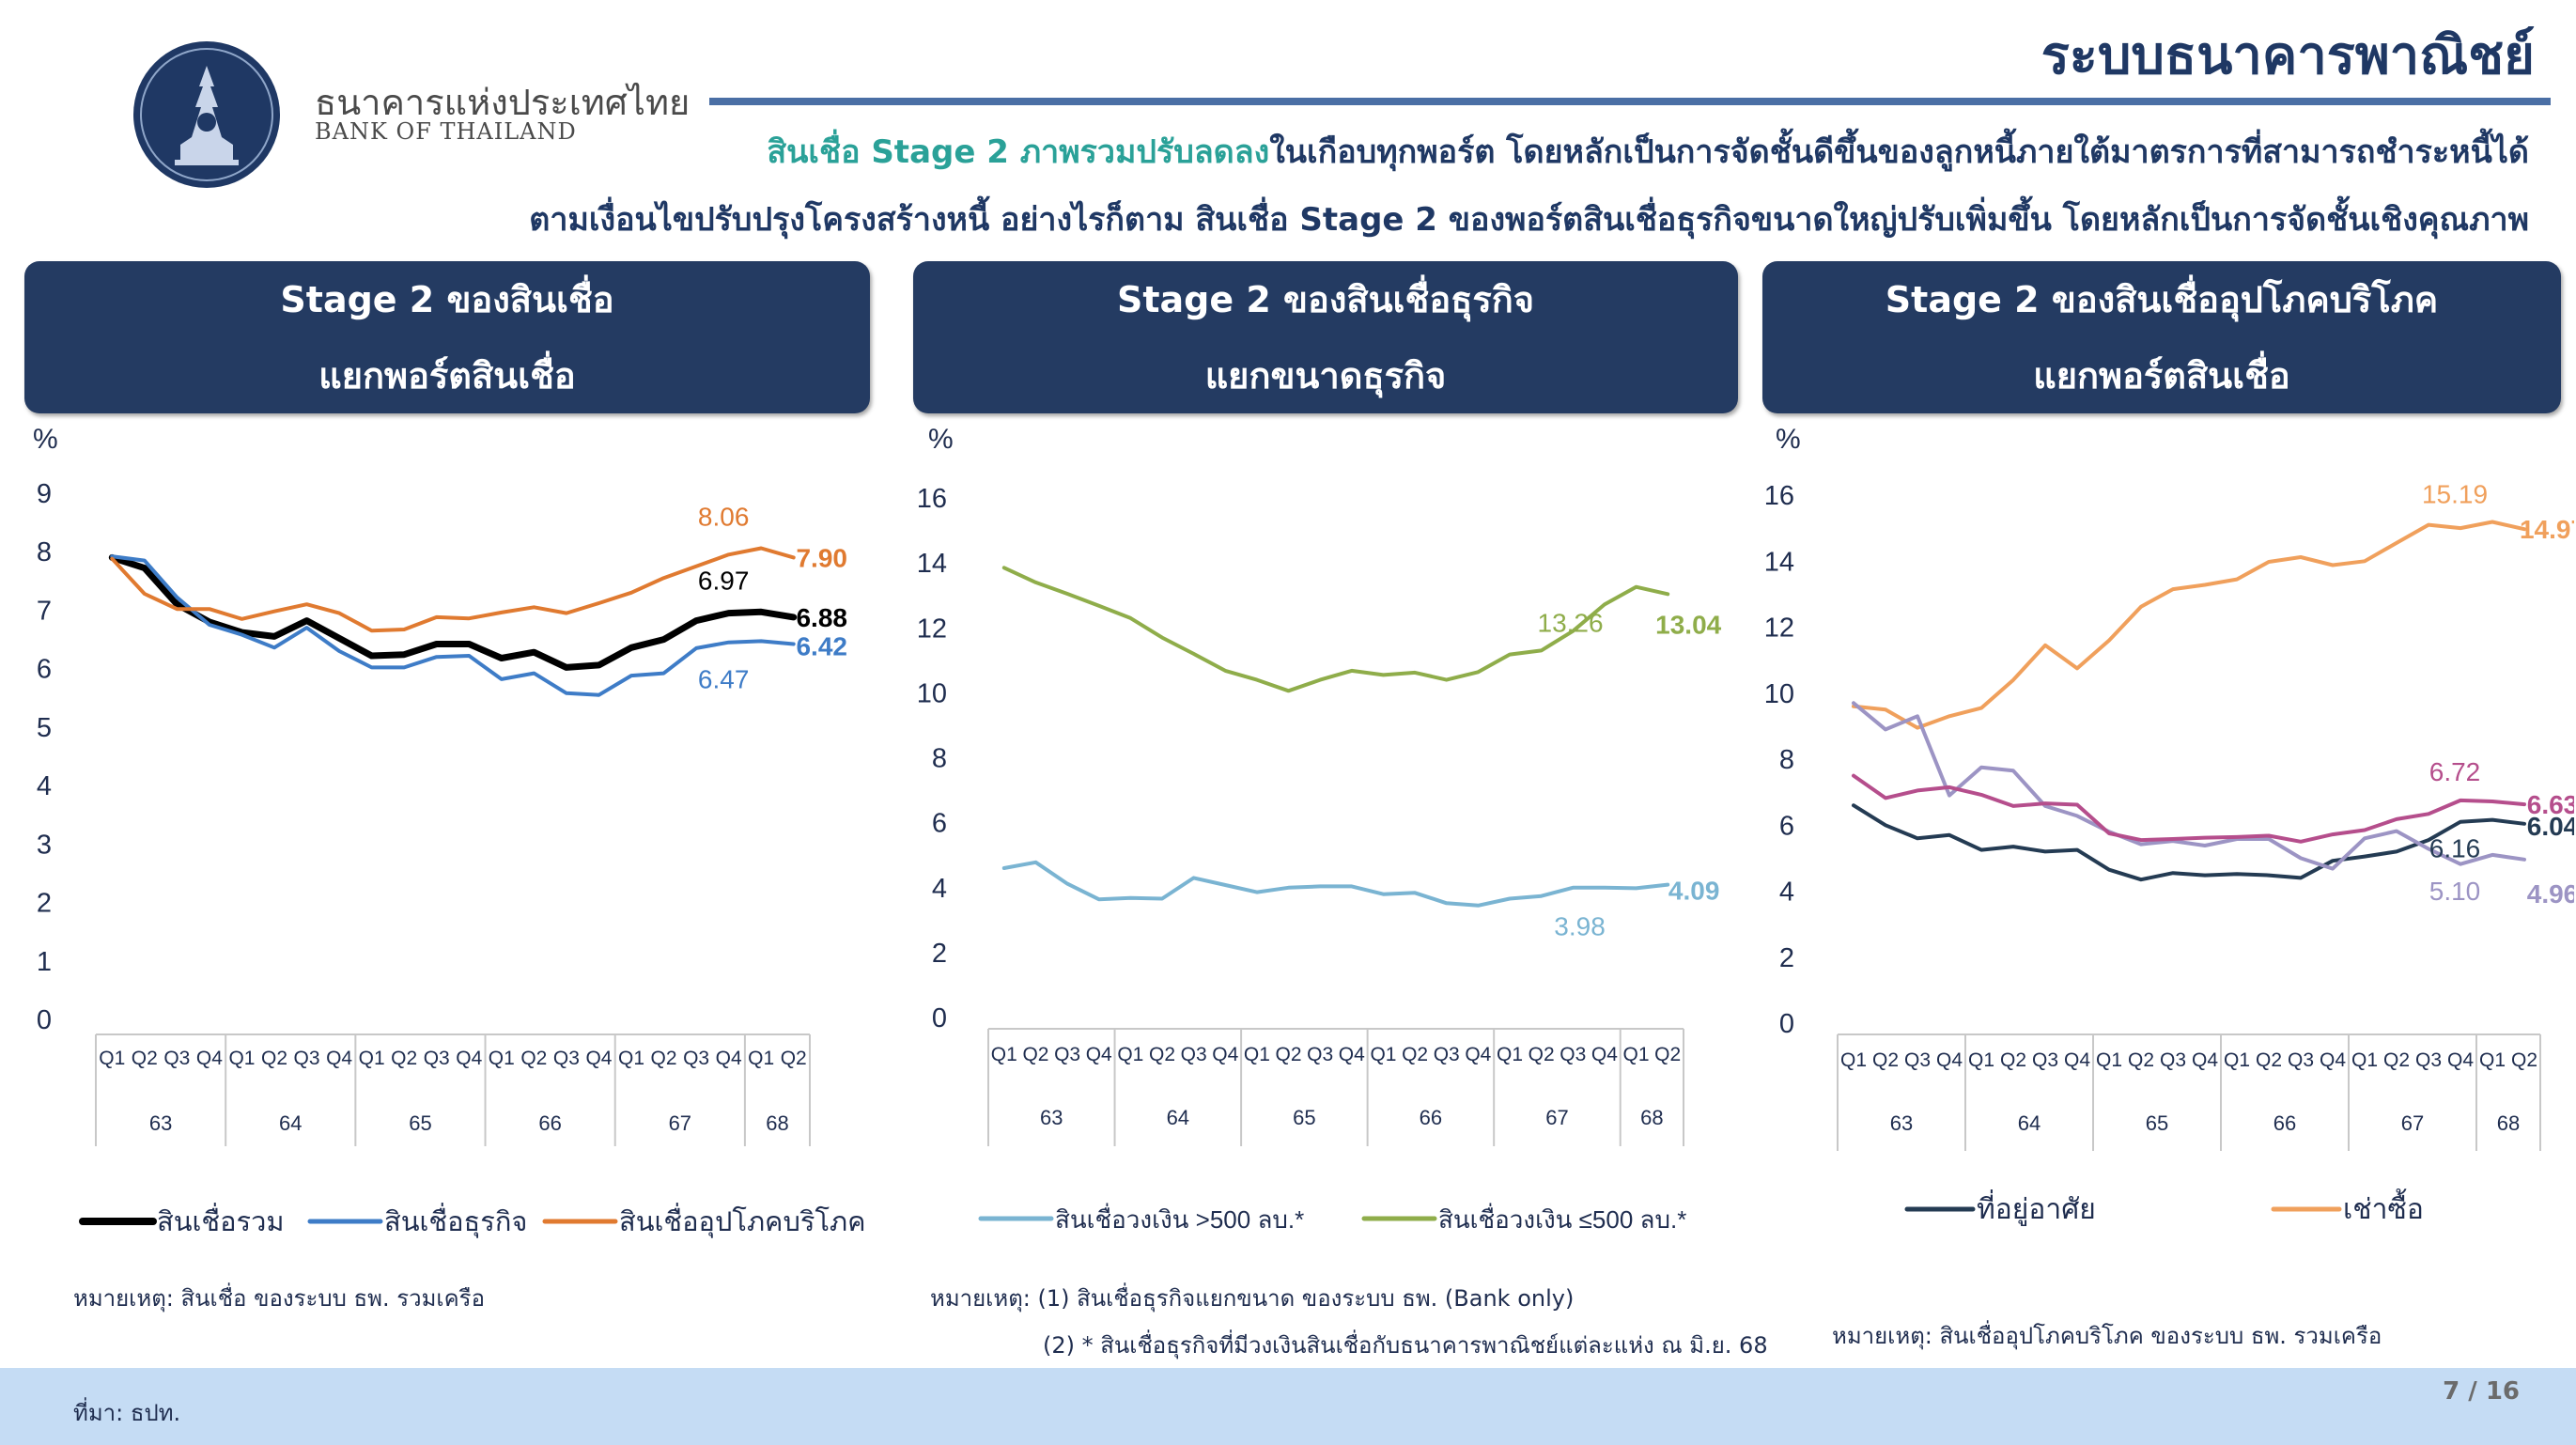 The width and height of the screenshot is (2576, 1445). I want to click on data-label: 6.47, so click(724, 678).